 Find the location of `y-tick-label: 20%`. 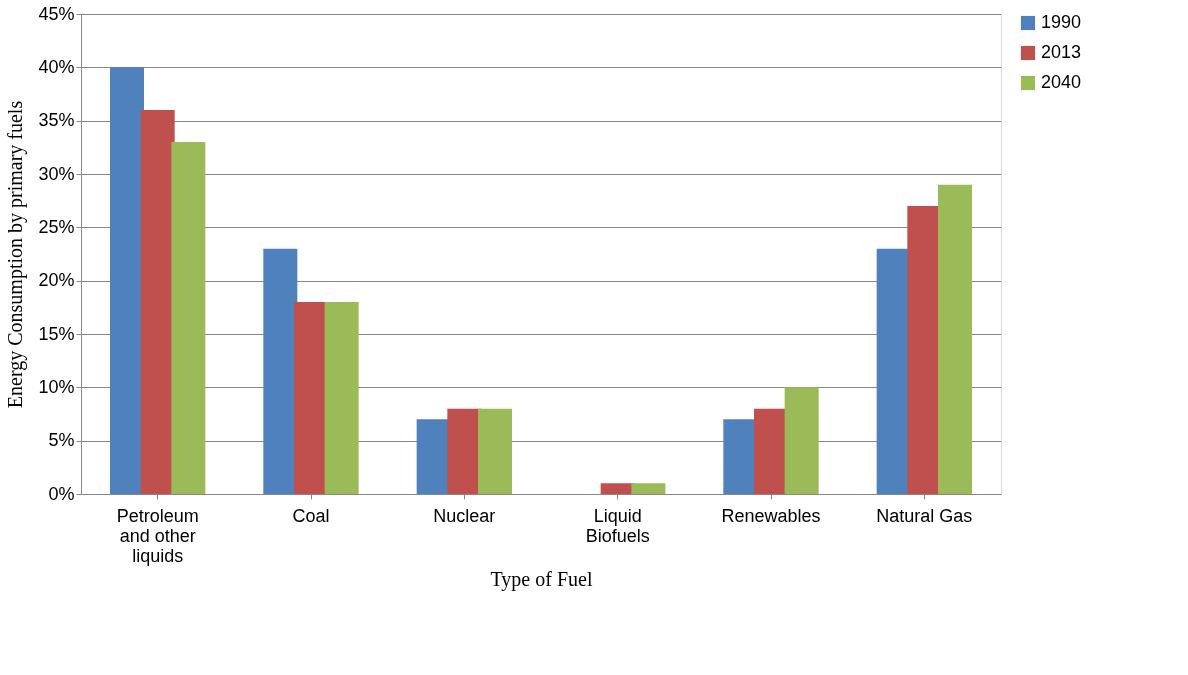

y-tick-label: 20% is located at coordinates (56, 280).